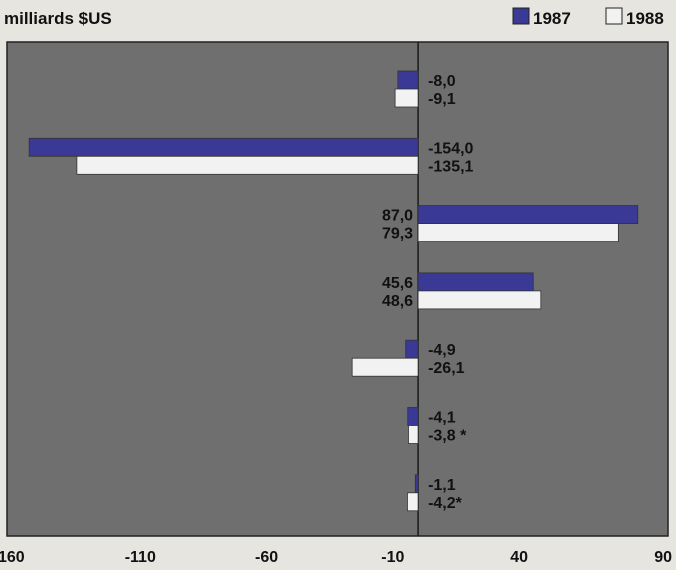 The width and height of the screenshot is (676, 570). I want to click on value-label-1988-5: -26,1, so click(446, 368).